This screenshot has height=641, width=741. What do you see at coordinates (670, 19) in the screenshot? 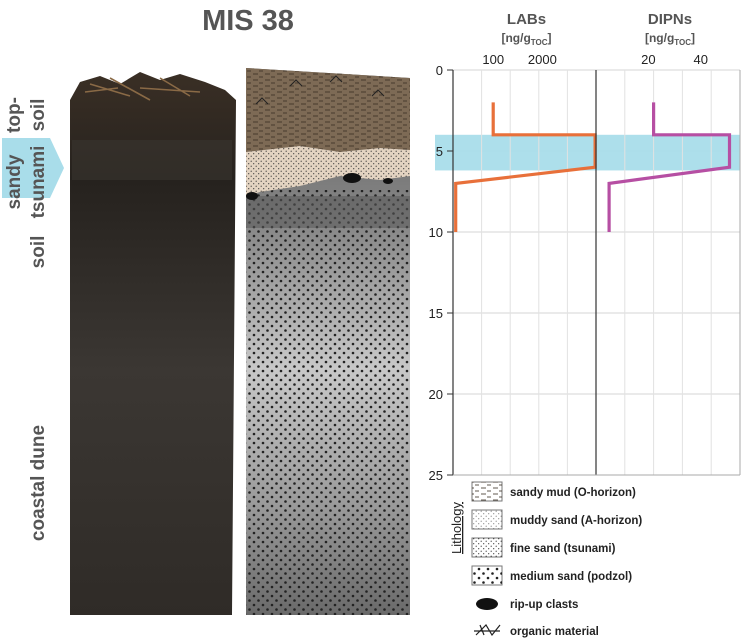
I see `panel-title-1: DIPNs` at bounding box center [670, 19].